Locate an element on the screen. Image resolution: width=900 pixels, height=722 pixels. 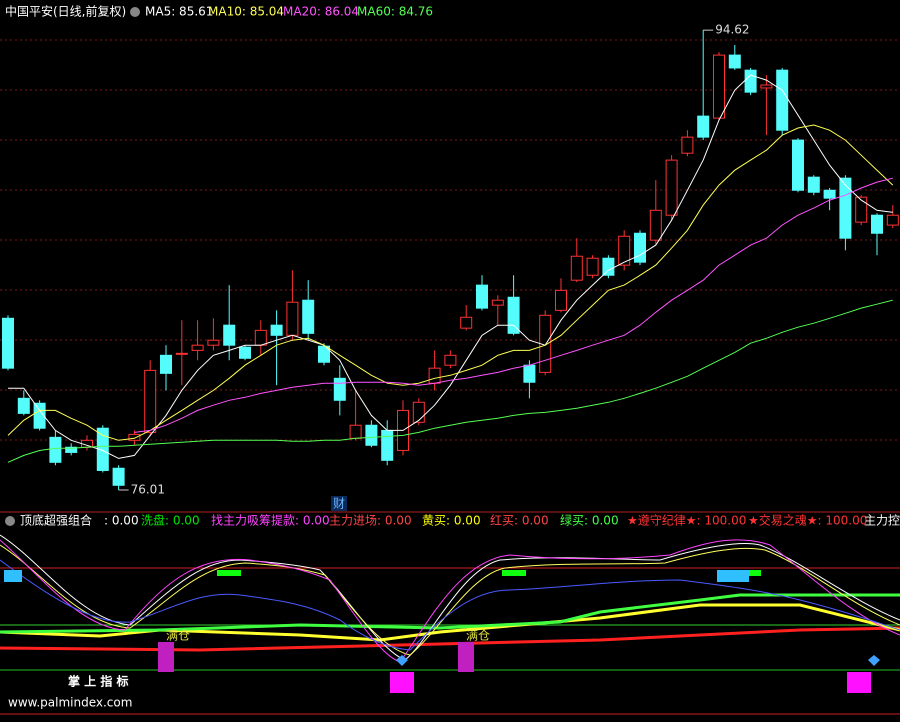
indicator-value: 黄买: 0.00 is located at coordinates (451, 521).